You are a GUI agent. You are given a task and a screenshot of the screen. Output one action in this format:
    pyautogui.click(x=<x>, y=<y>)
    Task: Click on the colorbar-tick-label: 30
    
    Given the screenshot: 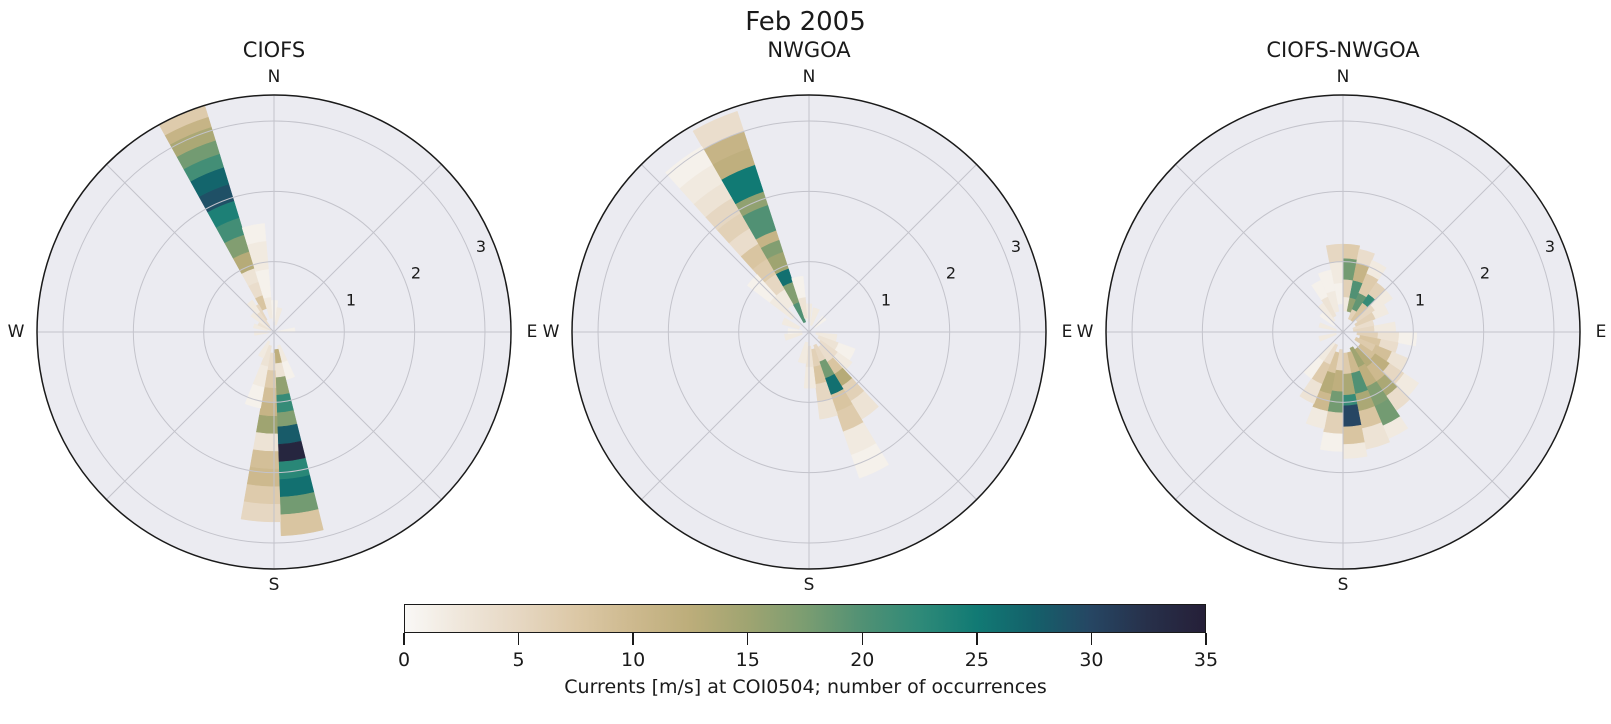 What is the action you would take?
    pyautogui.click(x=1091, y=660)
    